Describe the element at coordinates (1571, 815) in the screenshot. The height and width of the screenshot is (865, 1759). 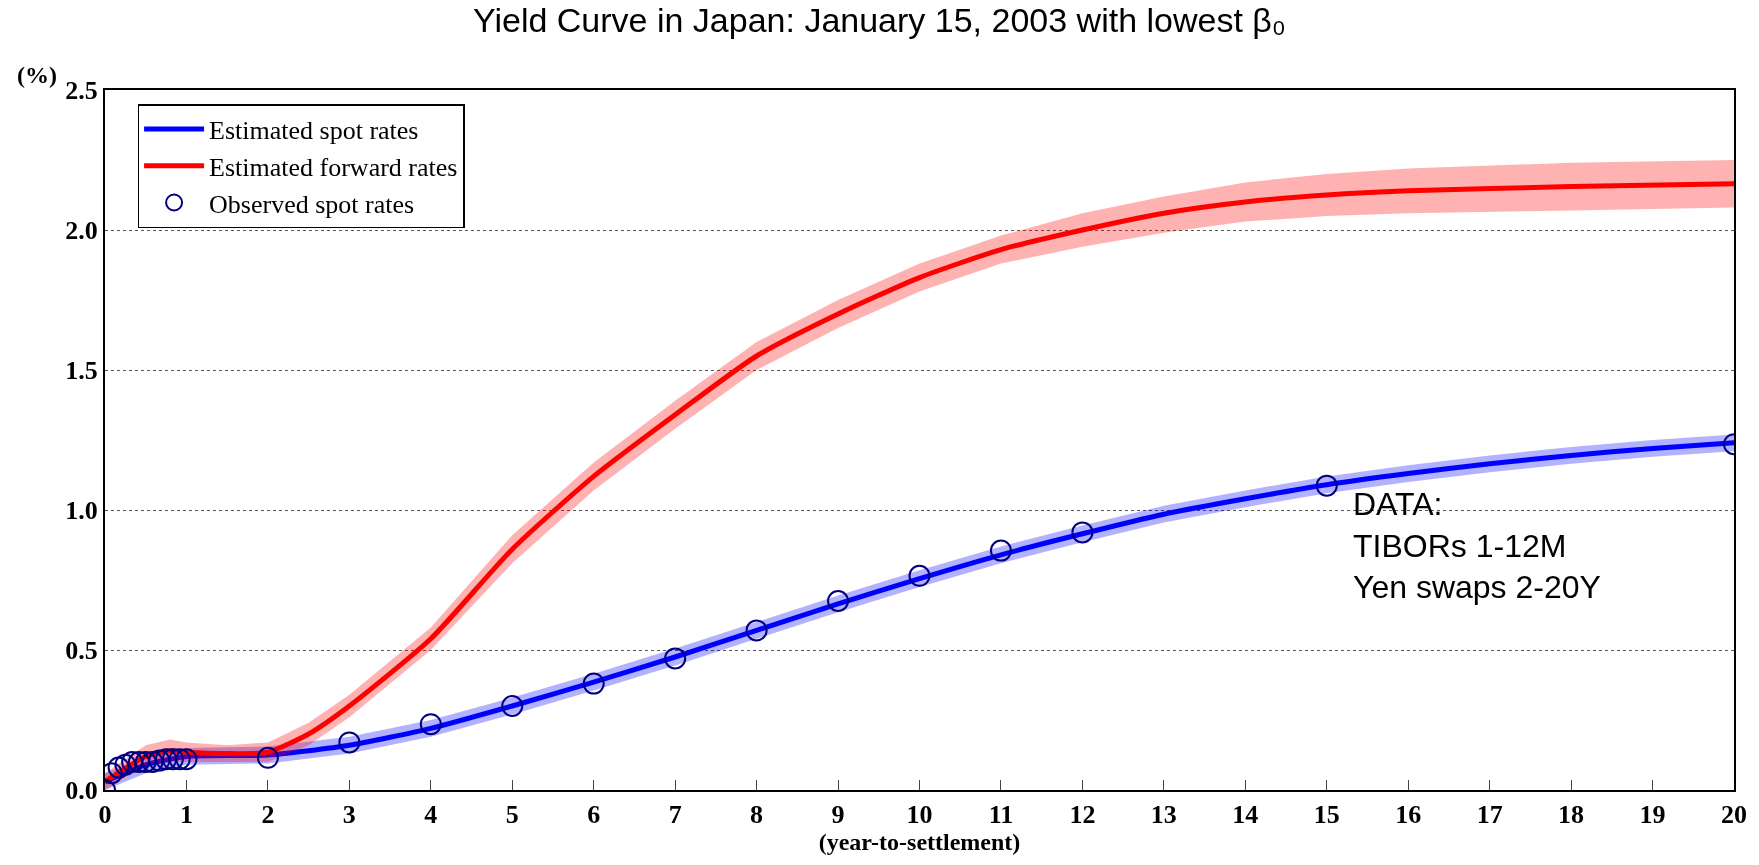
I see `x-tick-label: 18` at that location.